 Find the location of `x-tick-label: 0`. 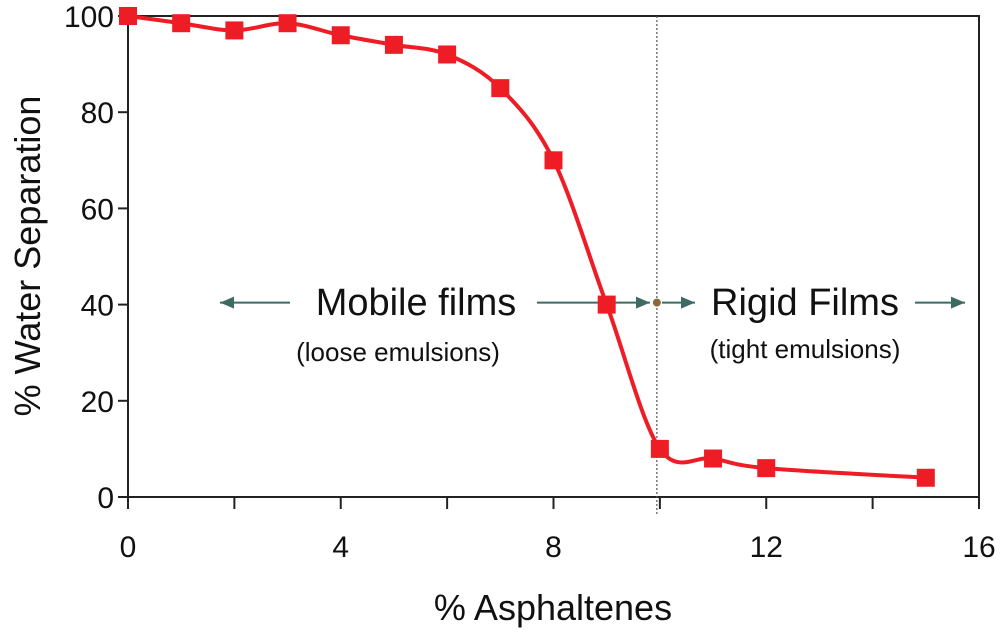

x-tick-label: 0 is located at coordinates (128, 547).